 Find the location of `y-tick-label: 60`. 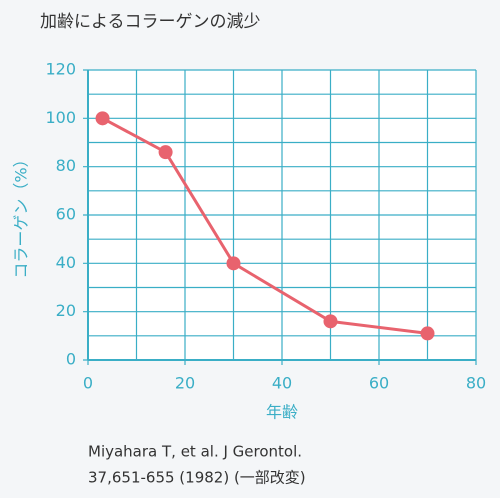

y-tick-label: 60 is located at coordinates (66, 214).